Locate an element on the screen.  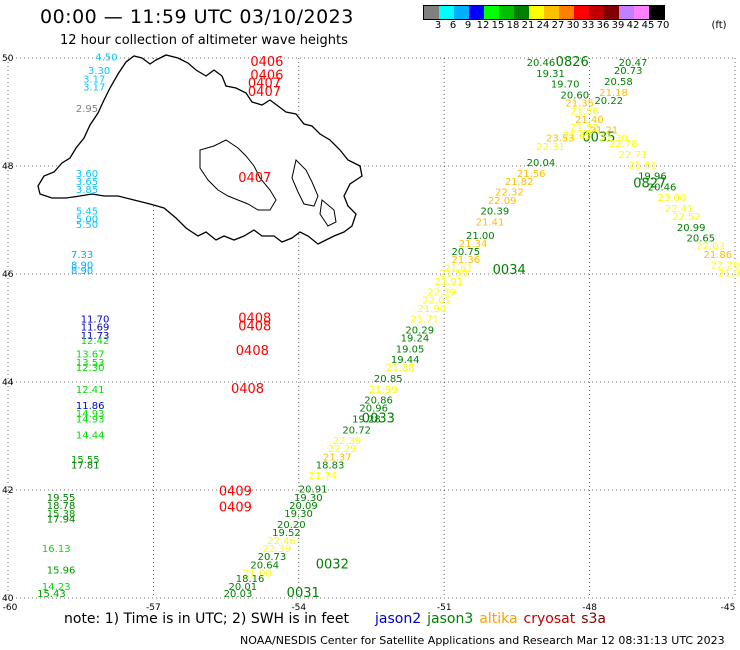
wave-height-value: 12.41 is located at coordinates (90, 390).